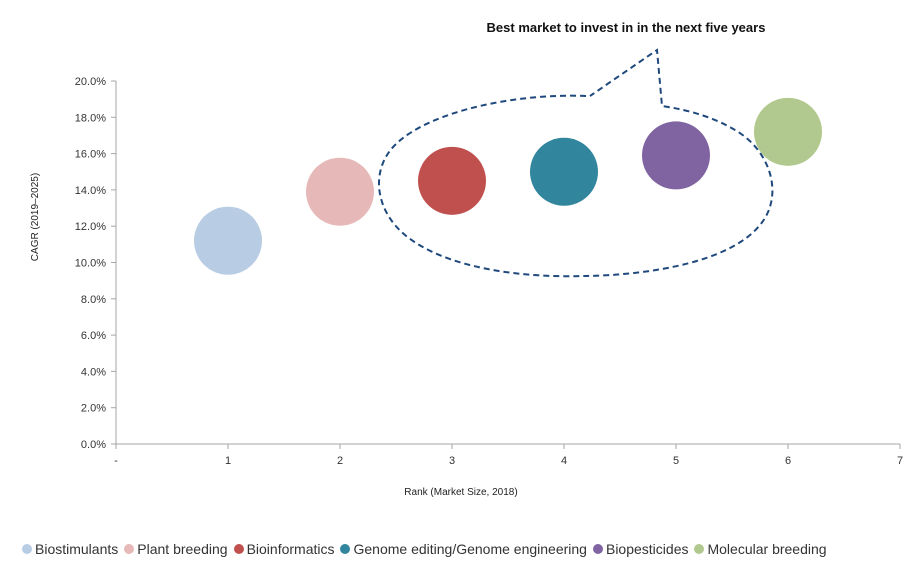 Image resolution: width=918 pixels, height=570 pixels. I want to click on x-tick-label: 2, so click(340, 461).